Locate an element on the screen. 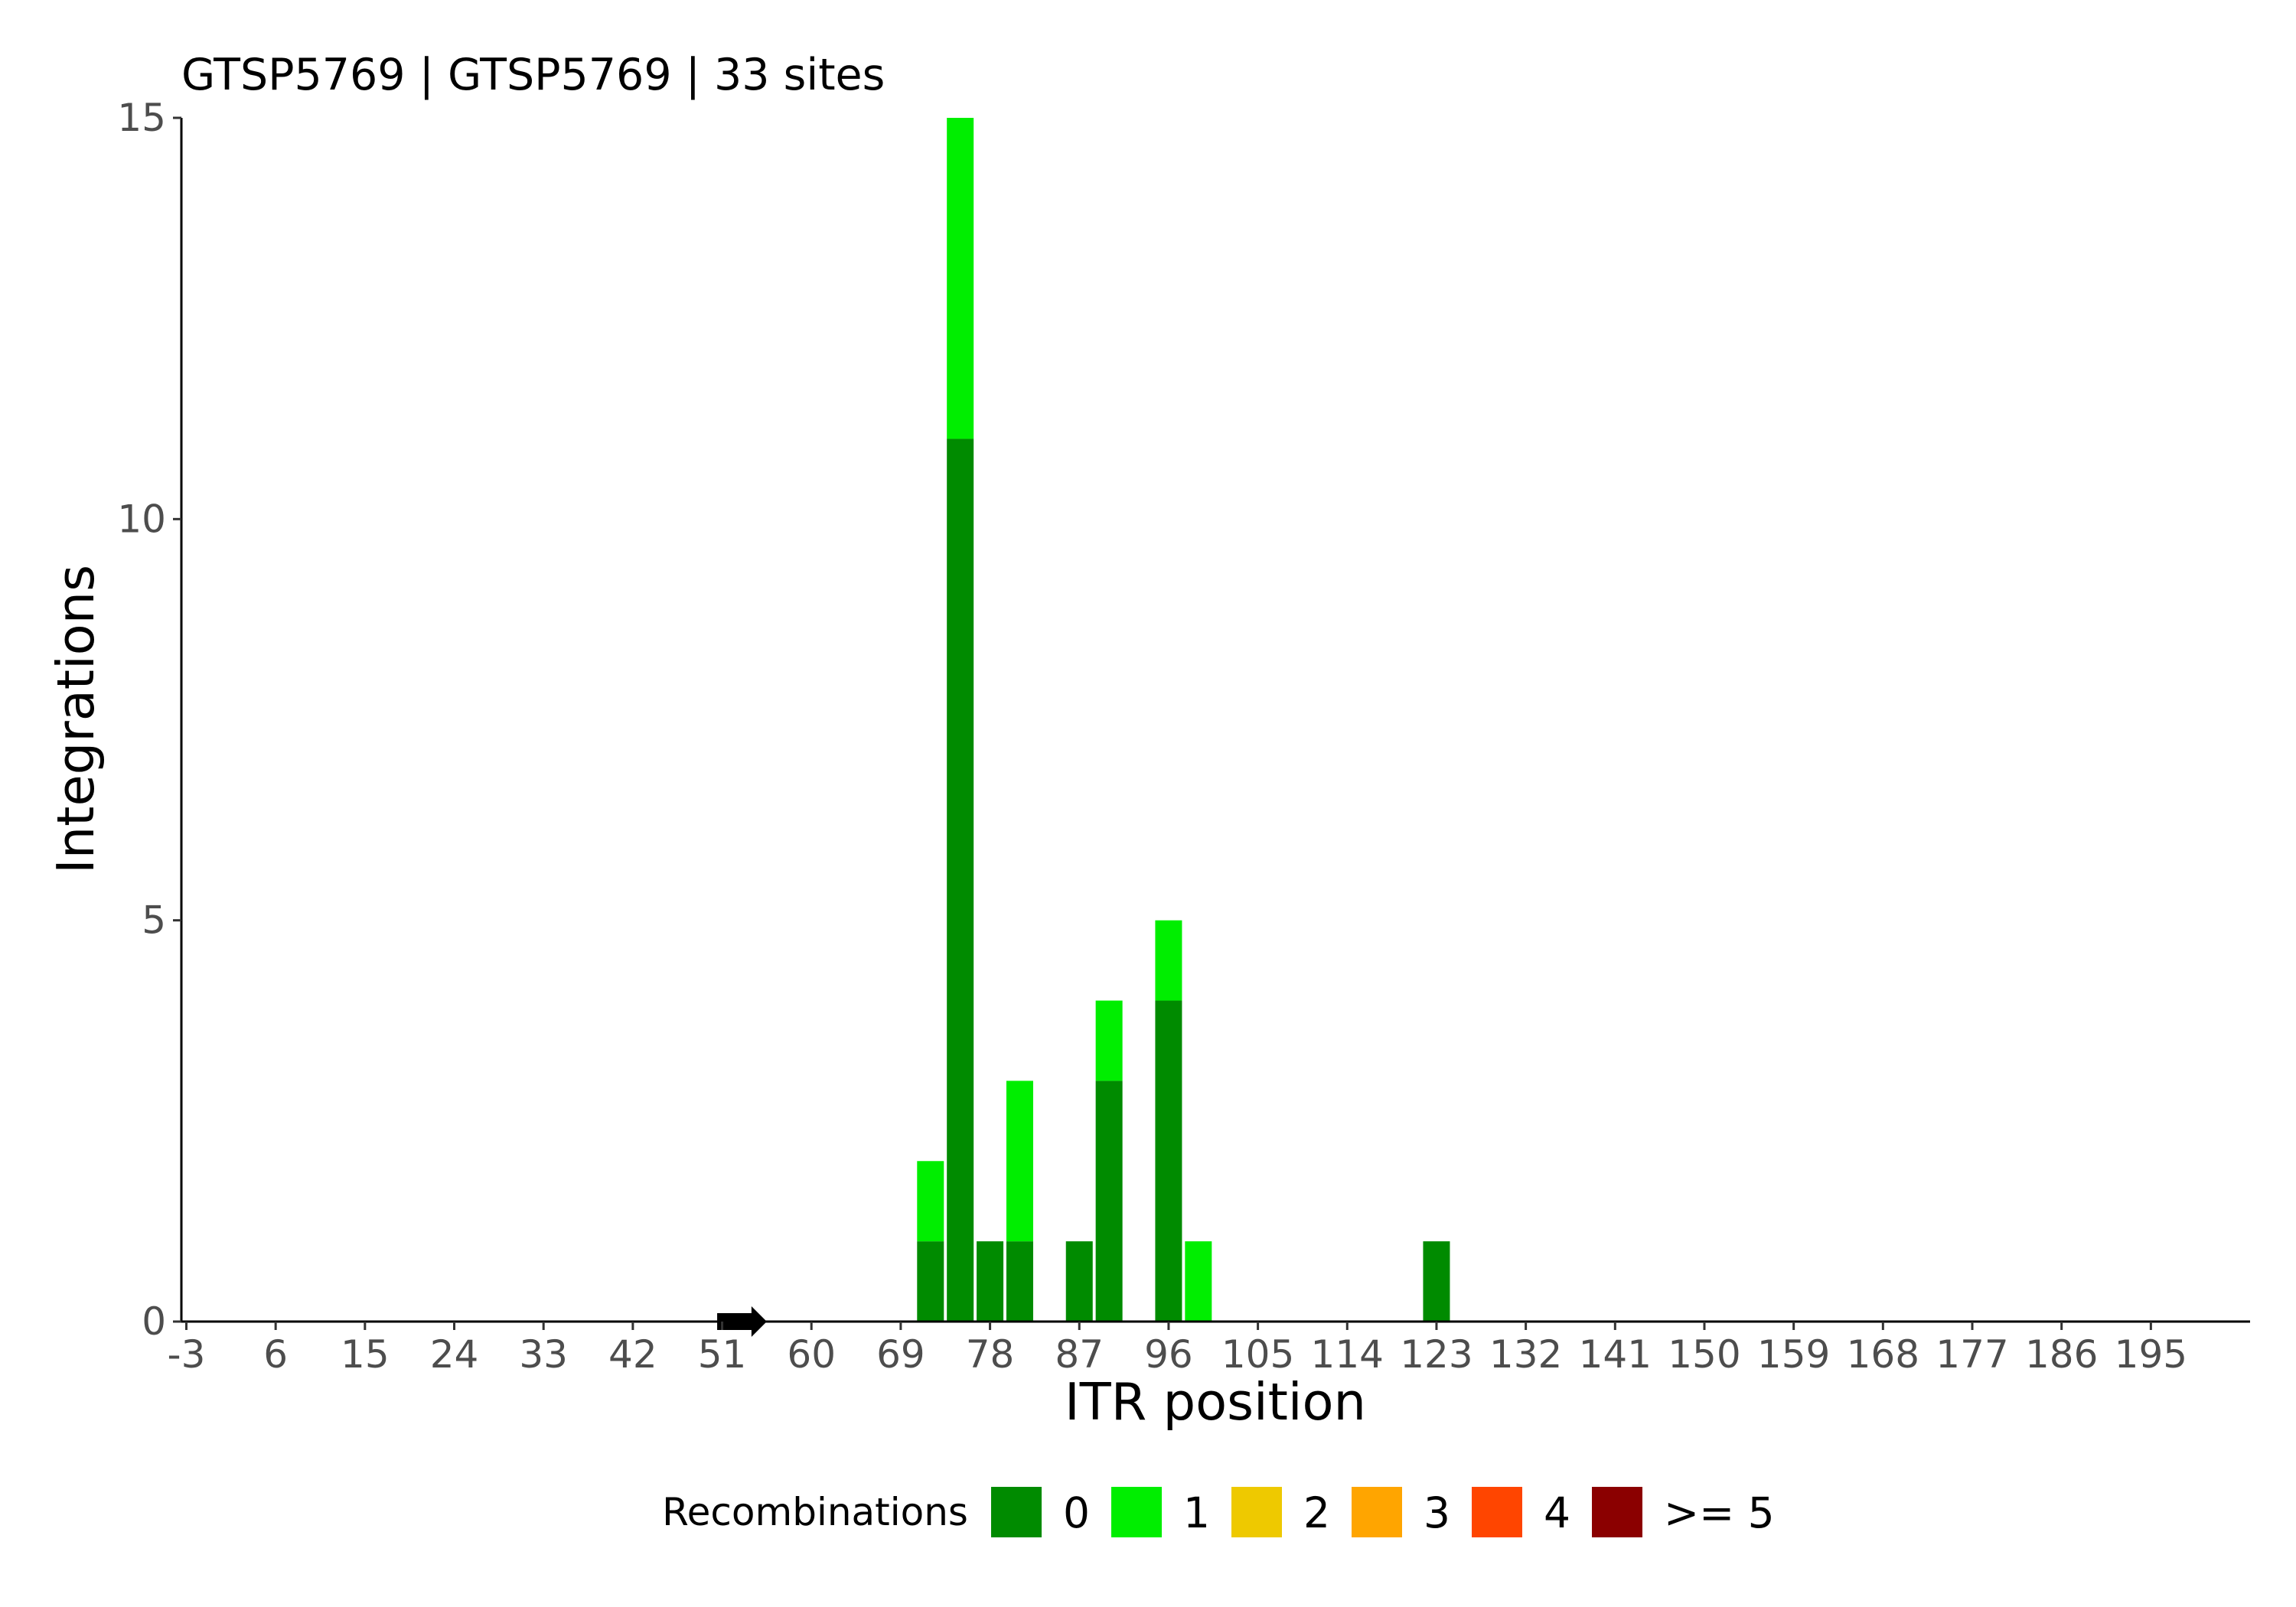 The width and height of the screenshot is (2296, 1607). y-tick-label: 10 is located at coordinates (141, 519).